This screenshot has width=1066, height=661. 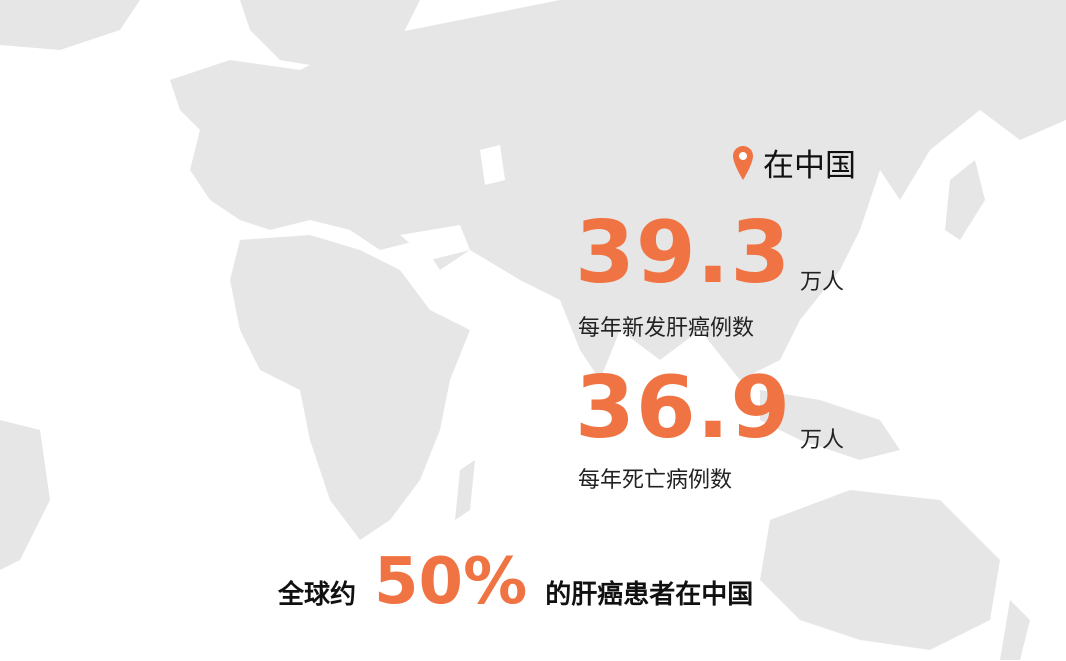 I want to click on summary-line: 全球约 50% 的肝癌患者在中国, so click(x=515, y=582).